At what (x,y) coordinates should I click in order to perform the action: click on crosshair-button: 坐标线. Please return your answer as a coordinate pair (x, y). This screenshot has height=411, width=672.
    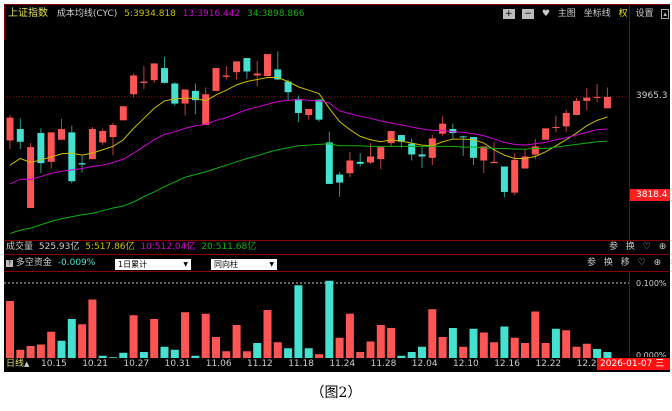
    Looking at the image, I should click on (597, 14).